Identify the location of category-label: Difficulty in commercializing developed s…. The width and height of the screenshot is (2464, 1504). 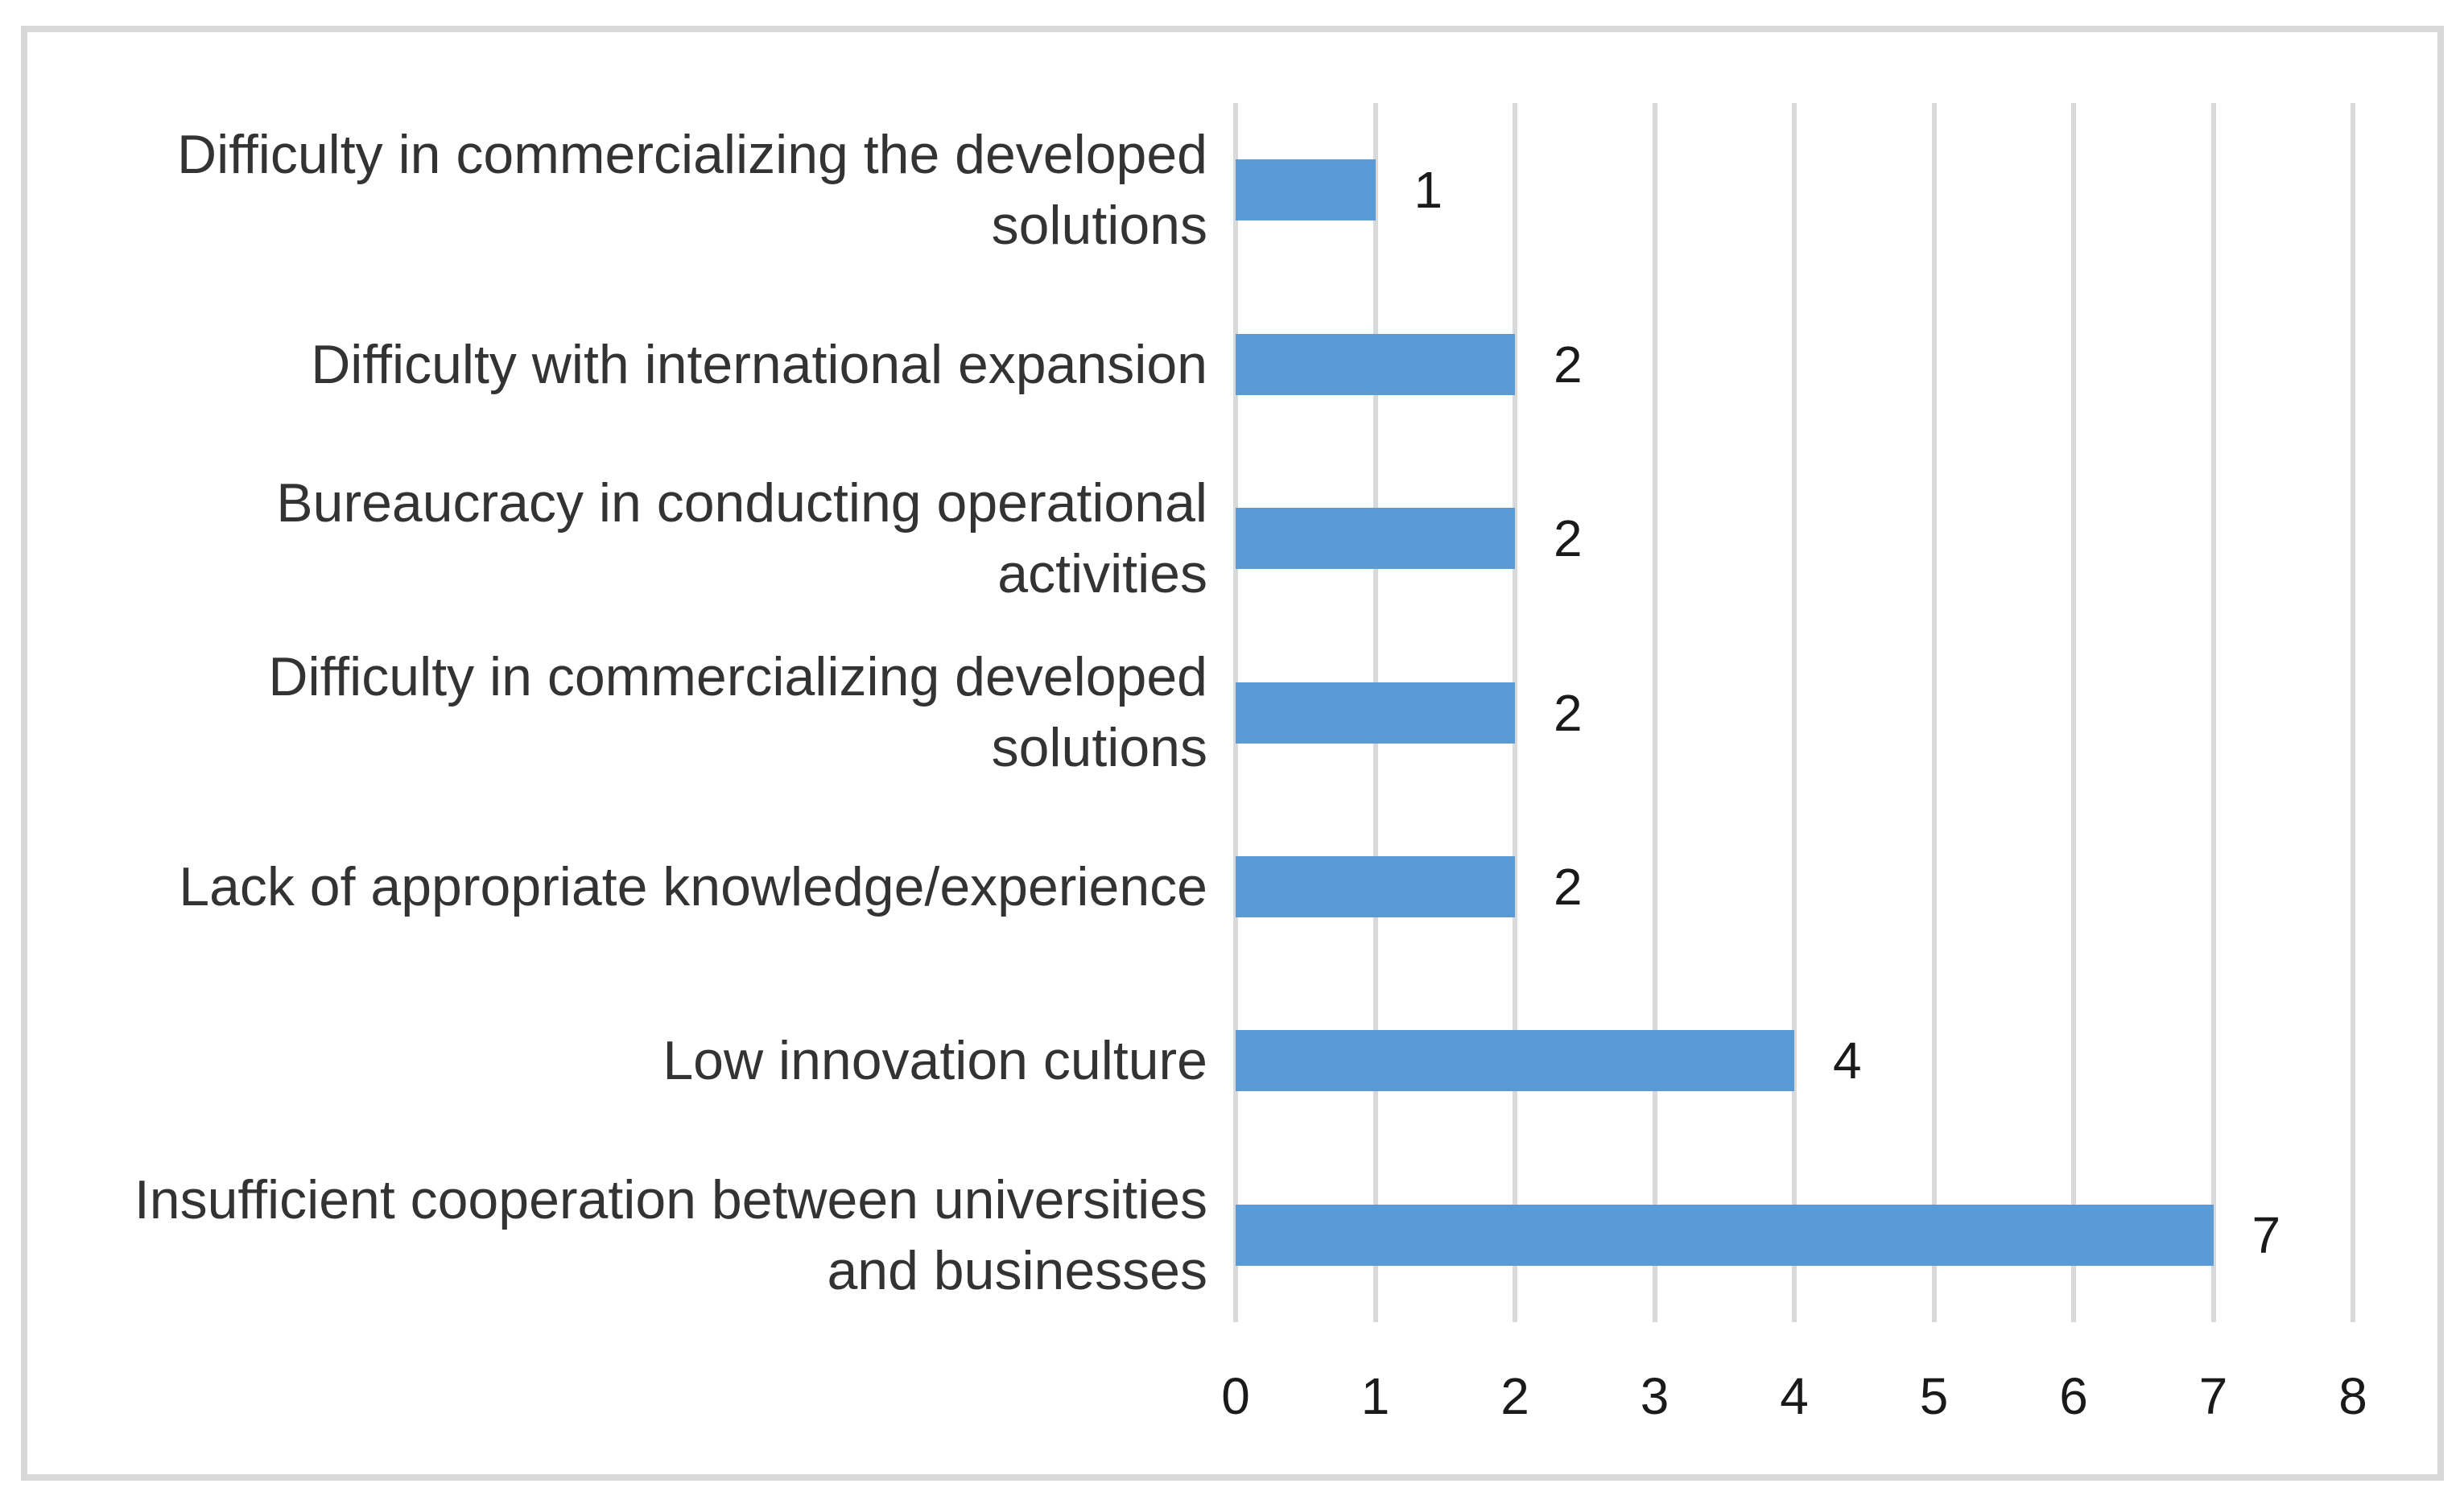
(615, 712).